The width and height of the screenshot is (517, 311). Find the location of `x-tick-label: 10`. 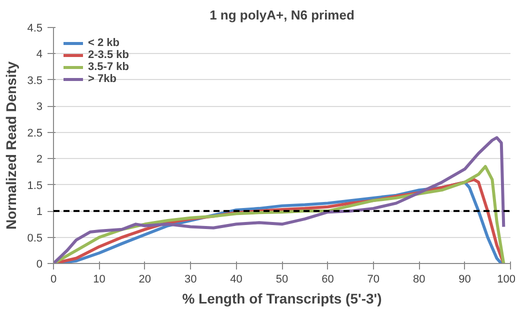

x-tick-label: 10 is located at coordinates (99, 280).